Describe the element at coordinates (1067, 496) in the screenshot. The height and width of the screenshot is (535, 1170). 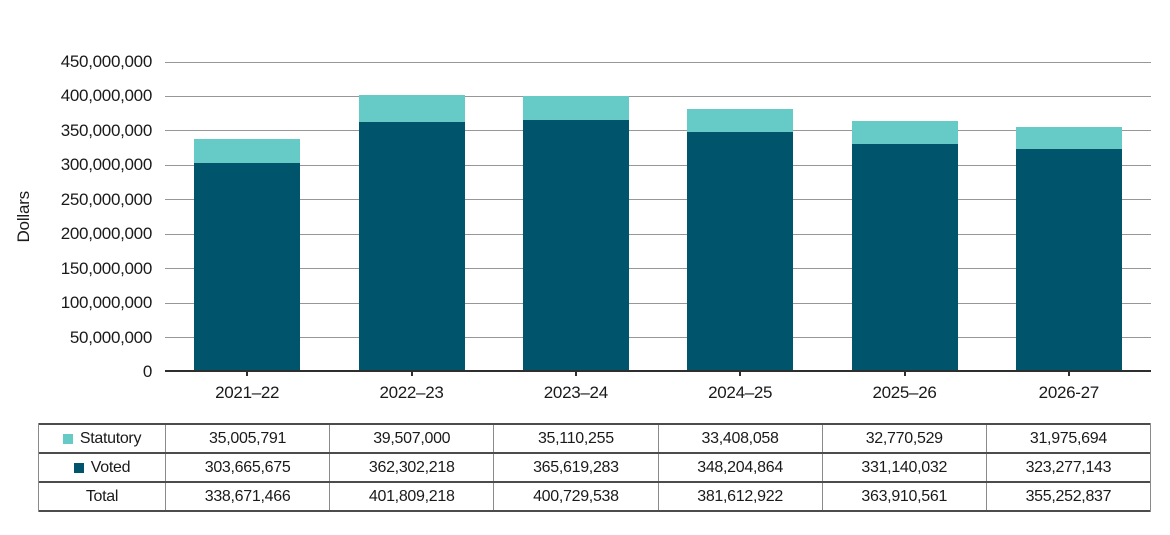
I see `table-value-cell: 355,252,837` at that location.